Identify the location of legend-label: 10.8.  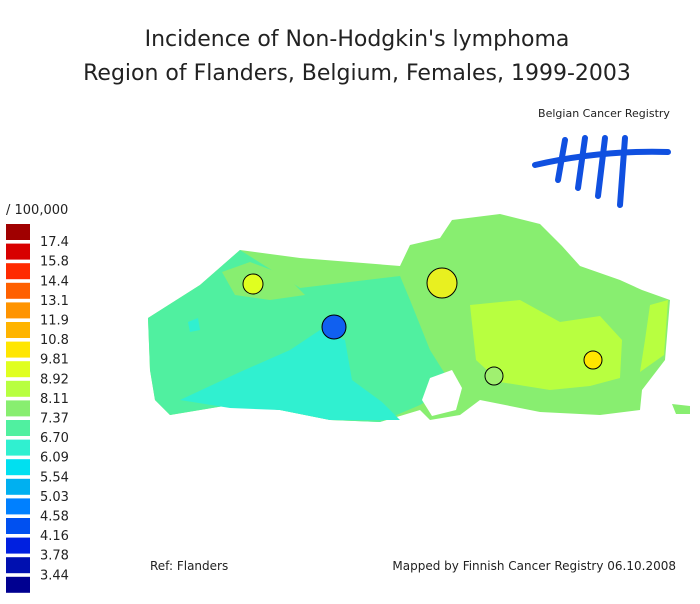
(54, 340).